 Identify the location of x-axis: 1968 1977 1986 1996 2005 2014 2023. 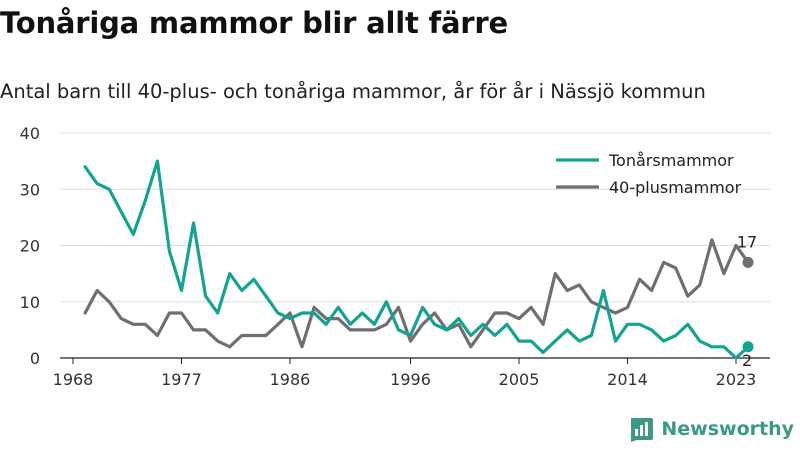
(405, 373).